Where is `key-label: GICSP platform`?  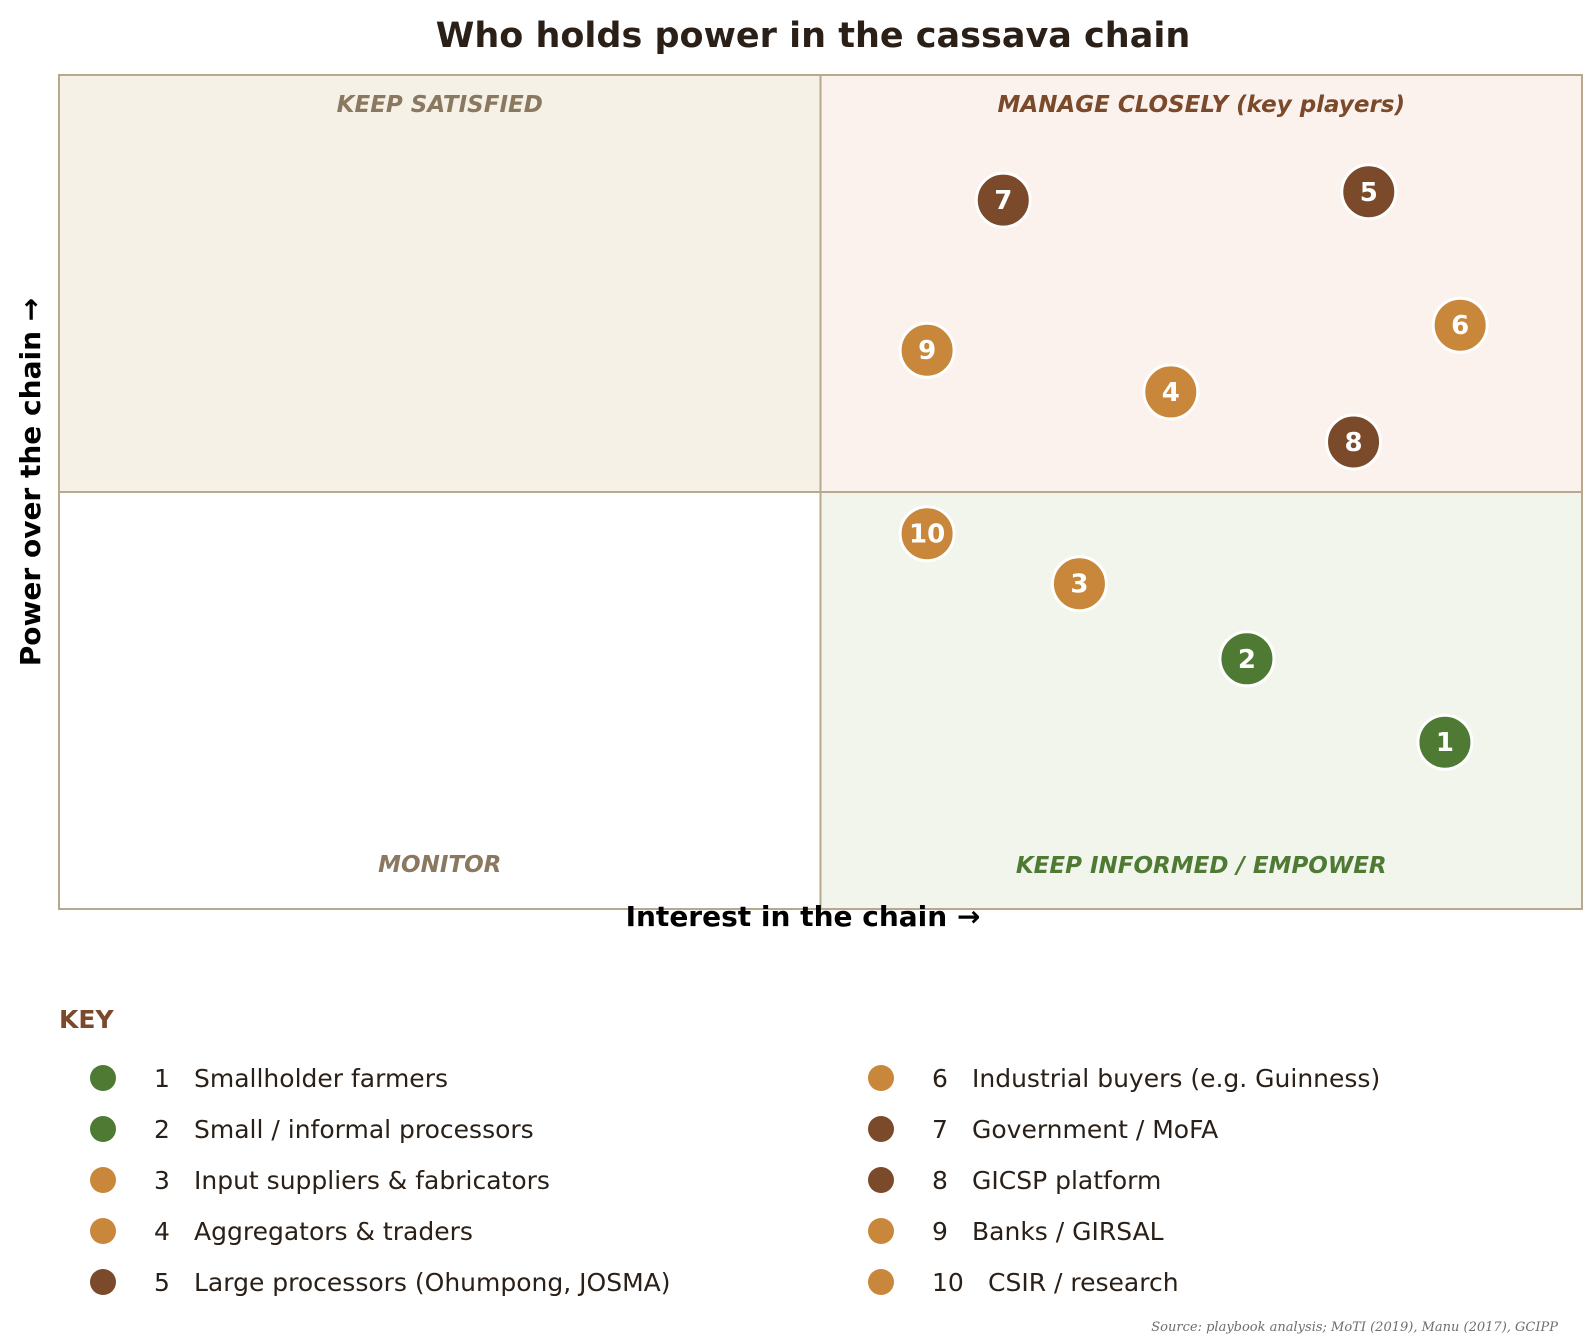 key-label: GICSP platform is located at coordinates (1067, 1180).